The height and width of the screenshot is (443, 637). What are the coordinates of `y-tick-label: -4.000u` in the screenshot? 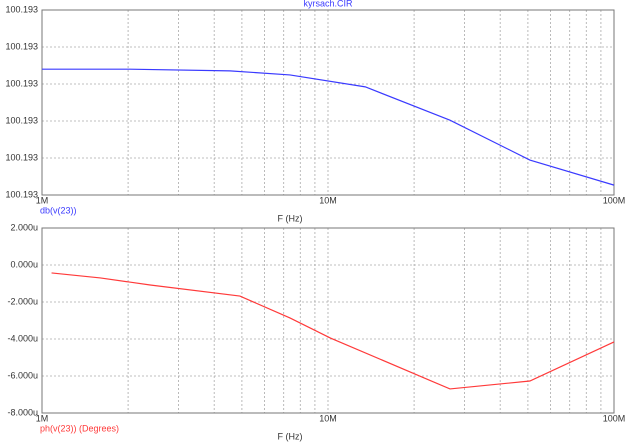 It's located at (22, 338).